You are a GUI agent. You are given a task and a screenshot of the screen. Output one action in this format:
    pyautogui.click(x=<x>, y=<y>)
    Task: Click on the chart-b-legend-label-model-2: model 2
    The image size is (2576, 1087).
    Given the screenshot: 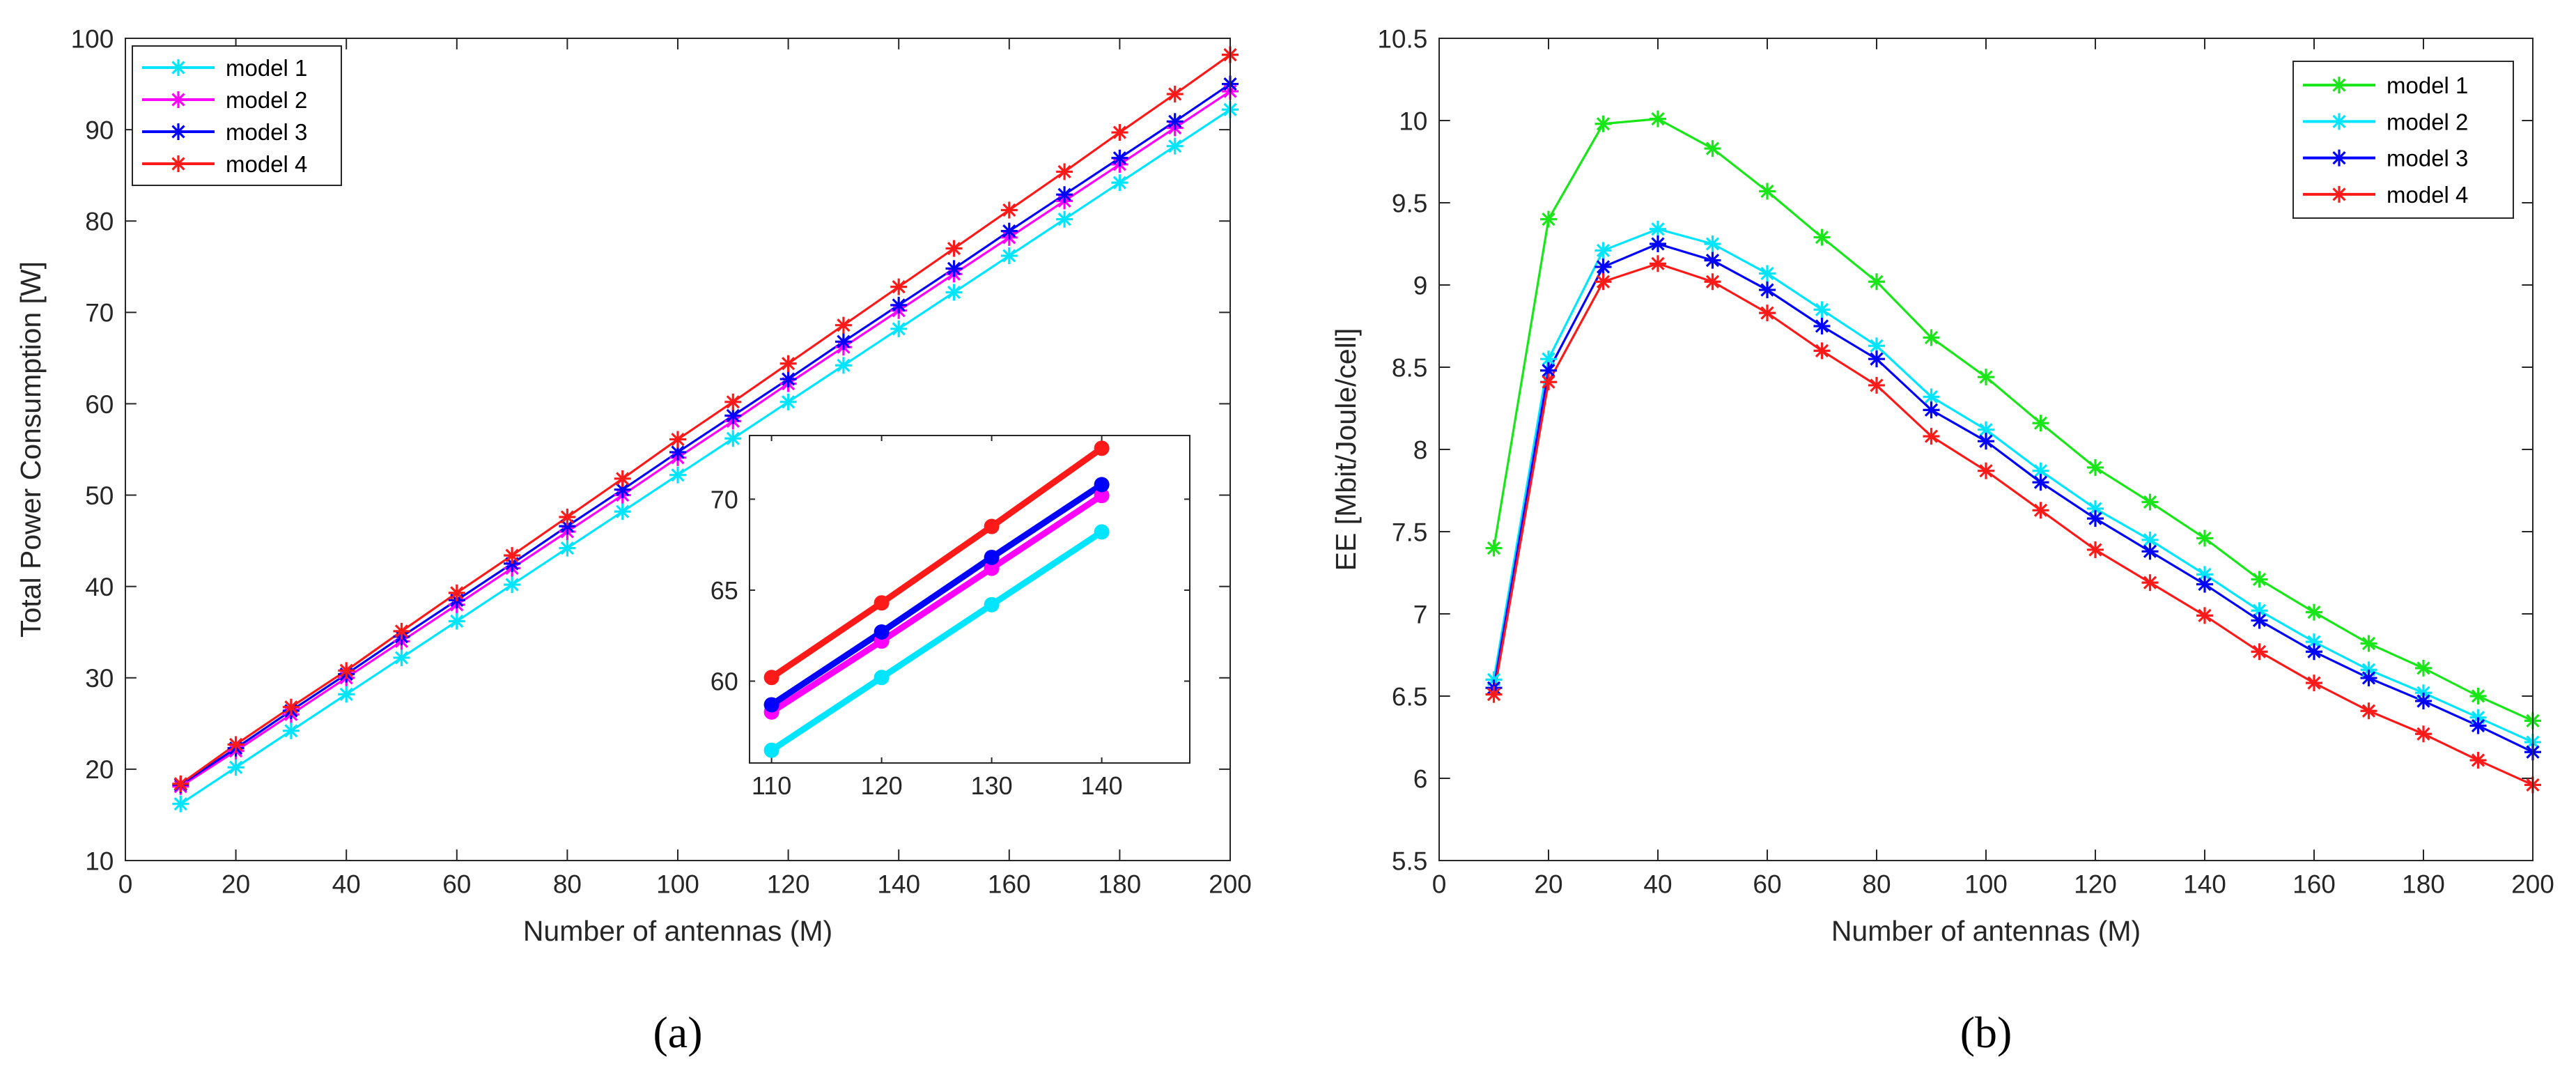 What is the action you would take?
    pyautogui.click(x=2427, y=121)
    